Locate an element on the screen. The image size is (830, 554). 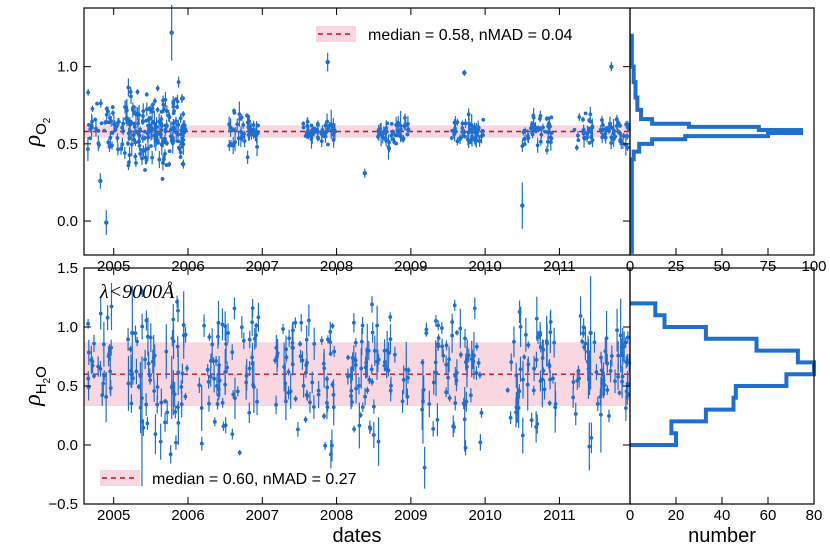
hist-xticks-top: 0 25 50 75 100 is located at coordinates (726, 261).